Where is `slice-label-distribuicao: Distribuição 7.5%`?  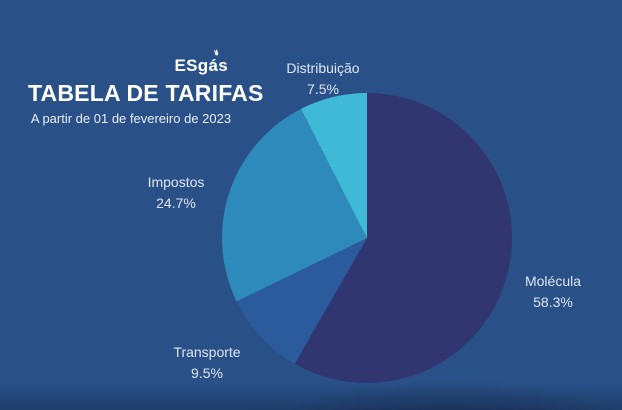
slice-label-distribuicao: Distribuição 7.5% is located at coordinates (322, 79).